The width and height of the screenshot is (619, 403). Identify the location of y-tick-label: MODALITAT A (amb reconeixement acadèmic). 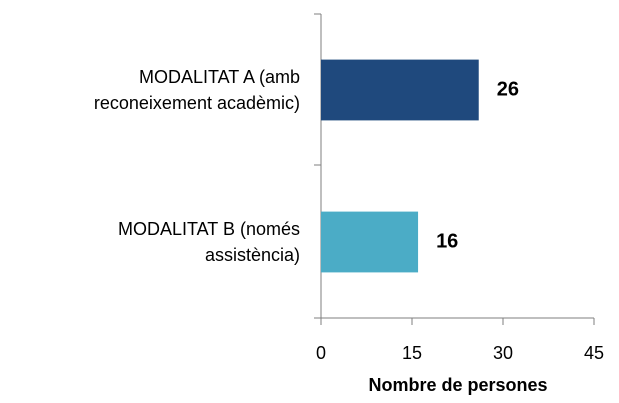
(196, 90).